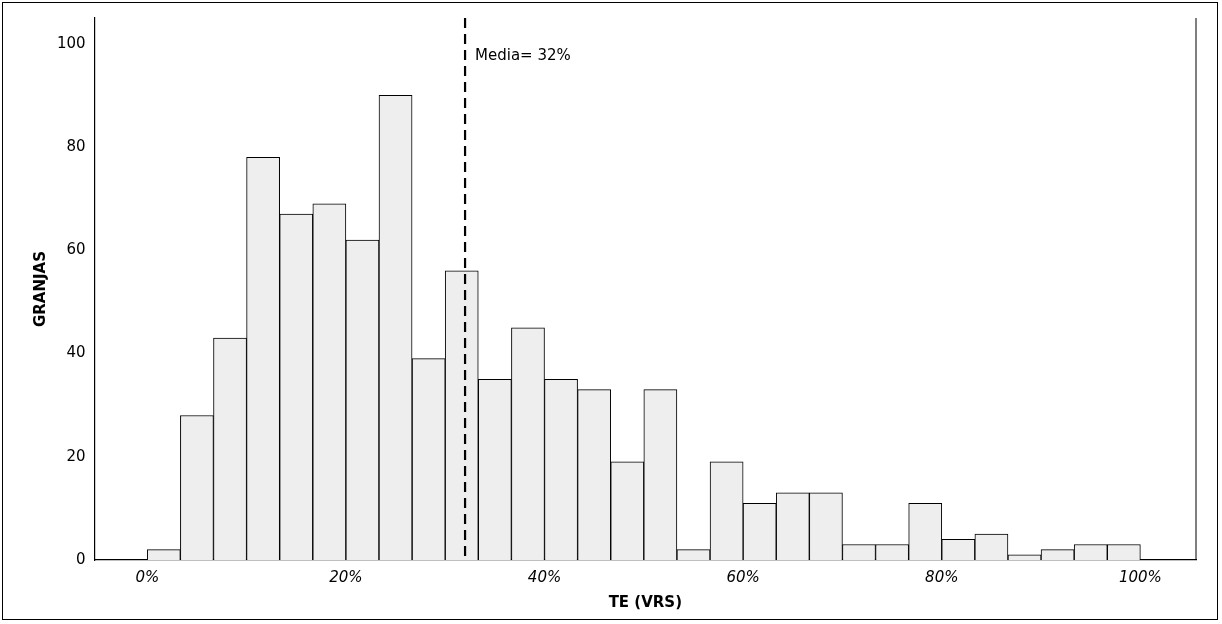  What do you see at coordinates (81, 558) in the screenshot?
I see `y-tick-label: 0` at bounding box center [81, 558].